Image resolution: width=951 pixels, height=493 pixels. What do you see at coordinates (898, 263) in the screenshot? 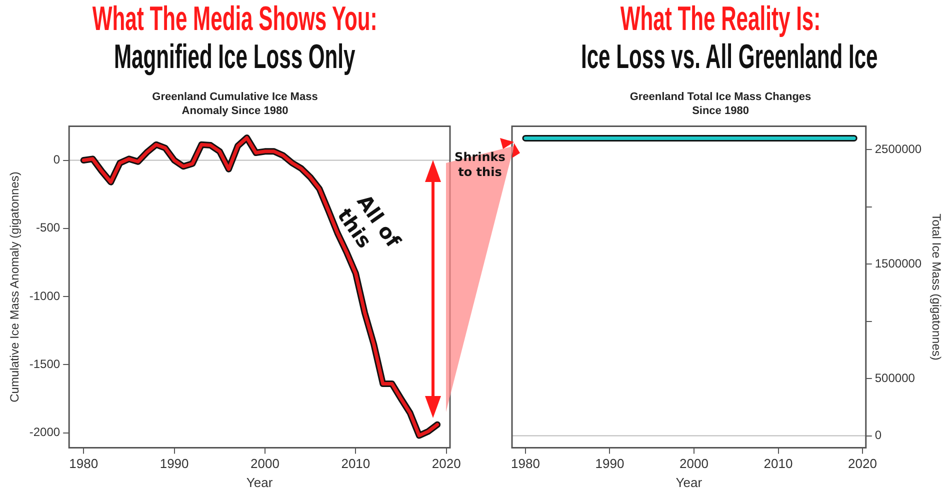
I see `y2-tick-label: 1500000` at bounding box center [898, 263].